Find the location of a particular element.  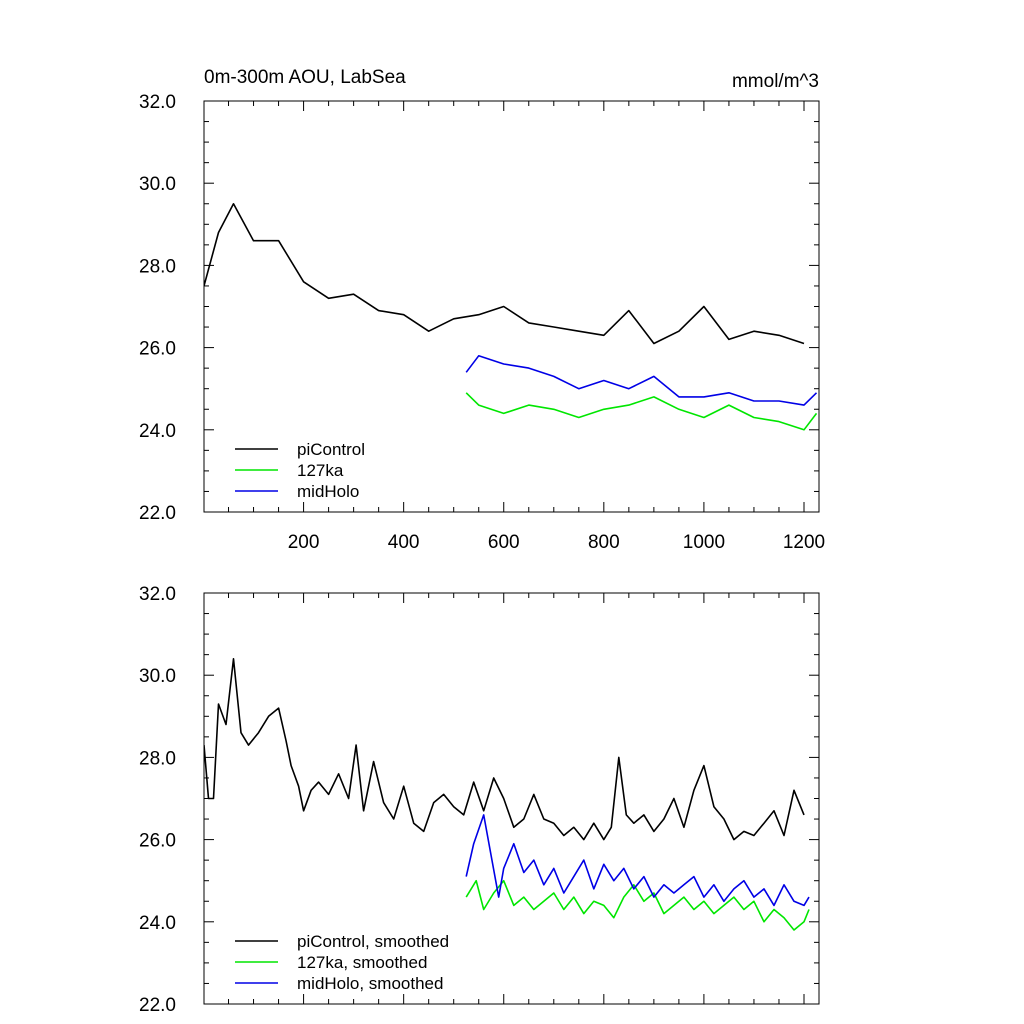

x-tick-label: 1000 is located at coordinates (704, 542).